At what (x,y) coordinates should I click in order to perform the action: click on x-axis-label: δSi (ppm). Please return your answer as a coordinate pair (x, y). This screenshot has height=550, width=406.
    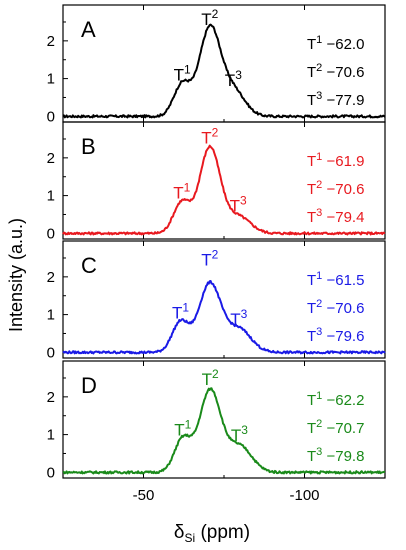
    Looking at the image, I should click on (212, 533).